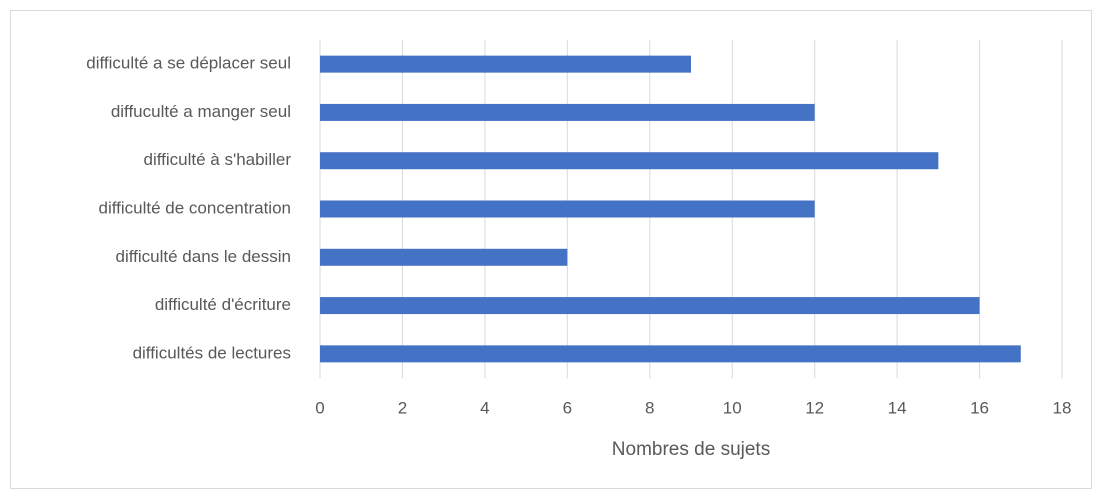 This screenshot has width=1093, height=490. Describe the element at coordinates (814, 407) in the screenshot. I see `x-tick-label: 12` at that location.